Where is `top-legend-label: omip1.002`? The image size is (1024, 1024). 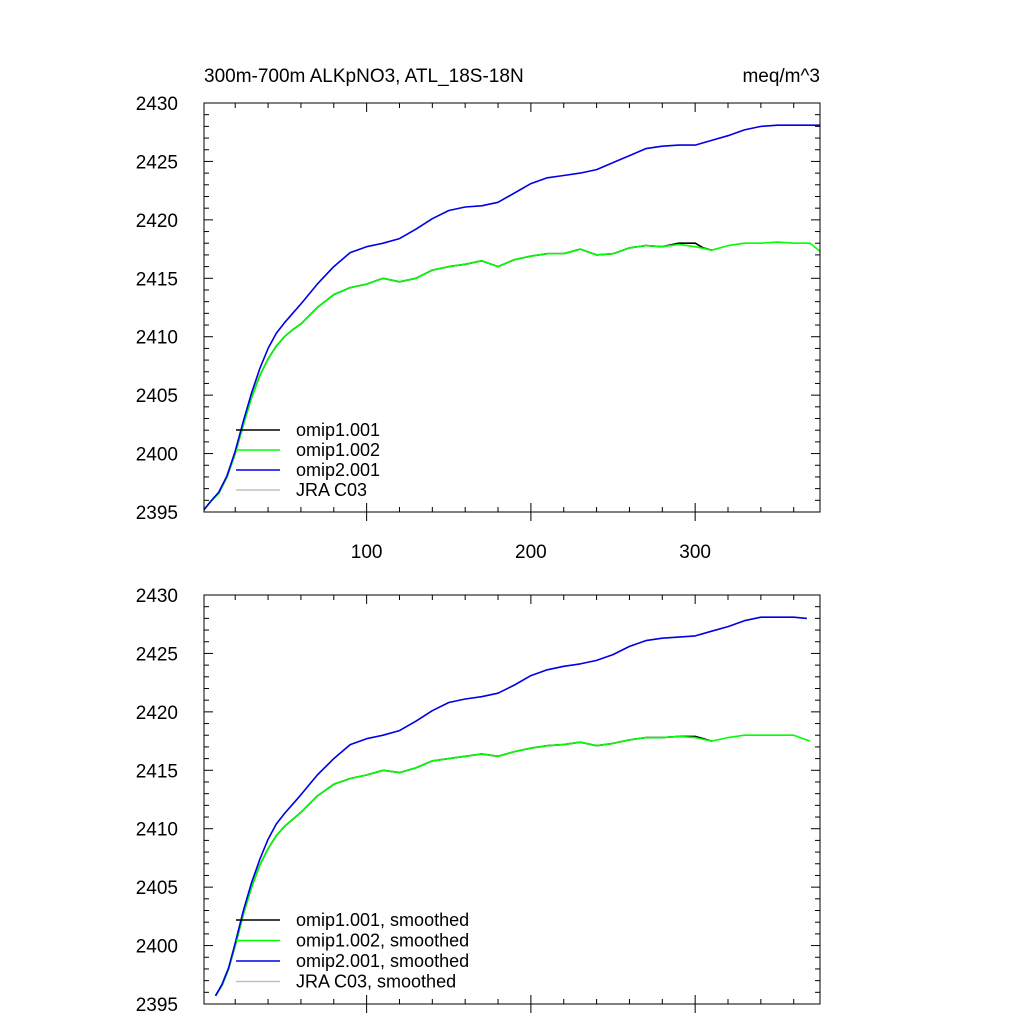 top-legend-label: omip1.002 is located at coordinates (338, 450).